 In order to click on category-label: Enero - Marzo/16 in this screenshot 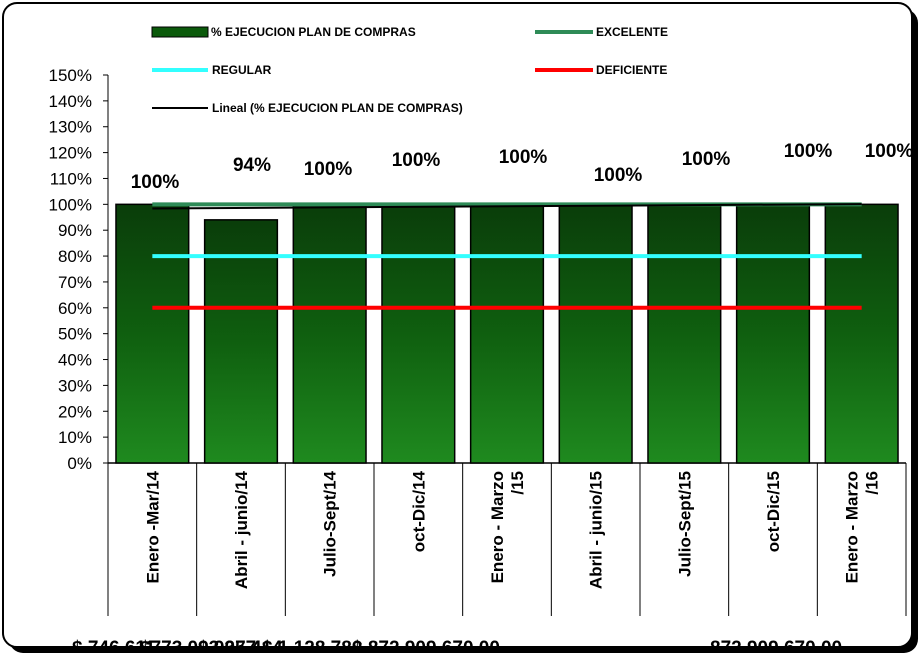, I will do `click(862, 527)`.